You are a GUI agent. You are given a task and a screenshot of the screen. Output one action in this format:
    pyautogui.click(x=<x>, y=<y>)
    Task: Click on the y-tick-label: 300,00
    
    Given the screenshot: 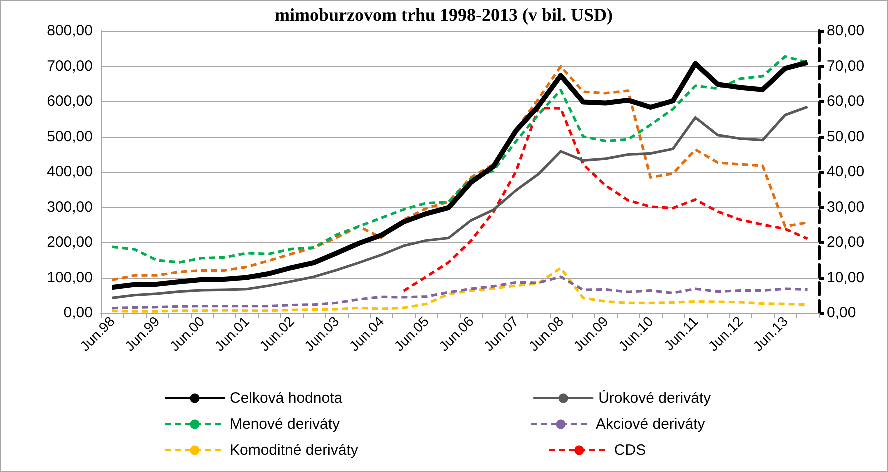 What is the action you would take?
    pyautogui.click(x=70, y=207)
    